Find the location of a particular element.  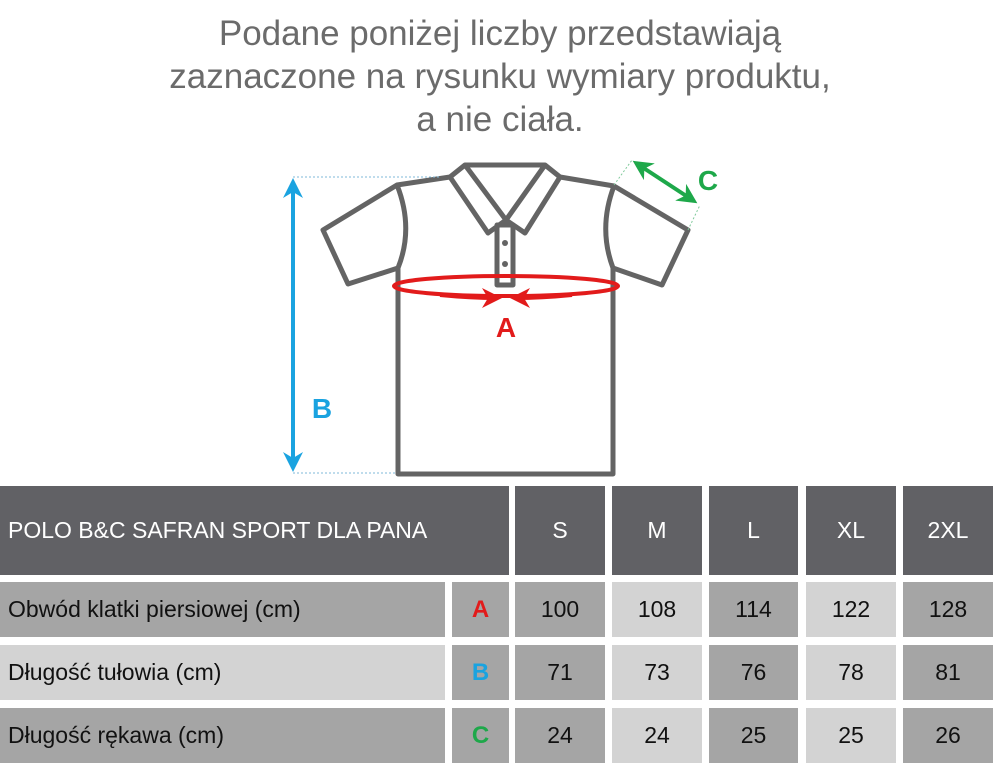

value-cell: 73 is located at coordinates (657, 672).